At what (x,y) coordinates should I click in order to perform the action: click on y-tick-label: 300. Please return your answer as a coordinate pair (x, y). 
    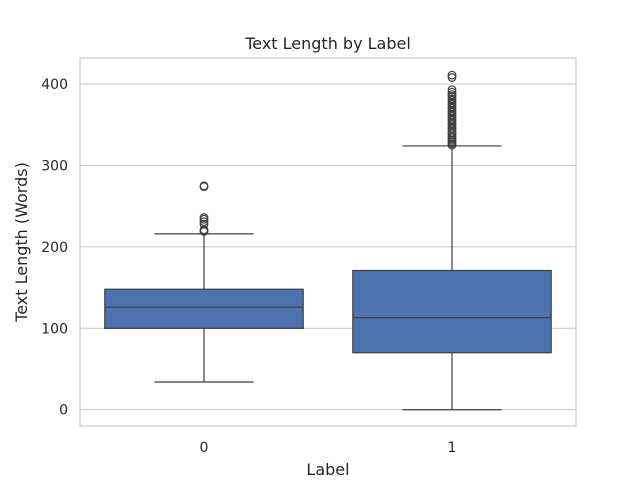
    Looking at the image, I should click on (54, 166).